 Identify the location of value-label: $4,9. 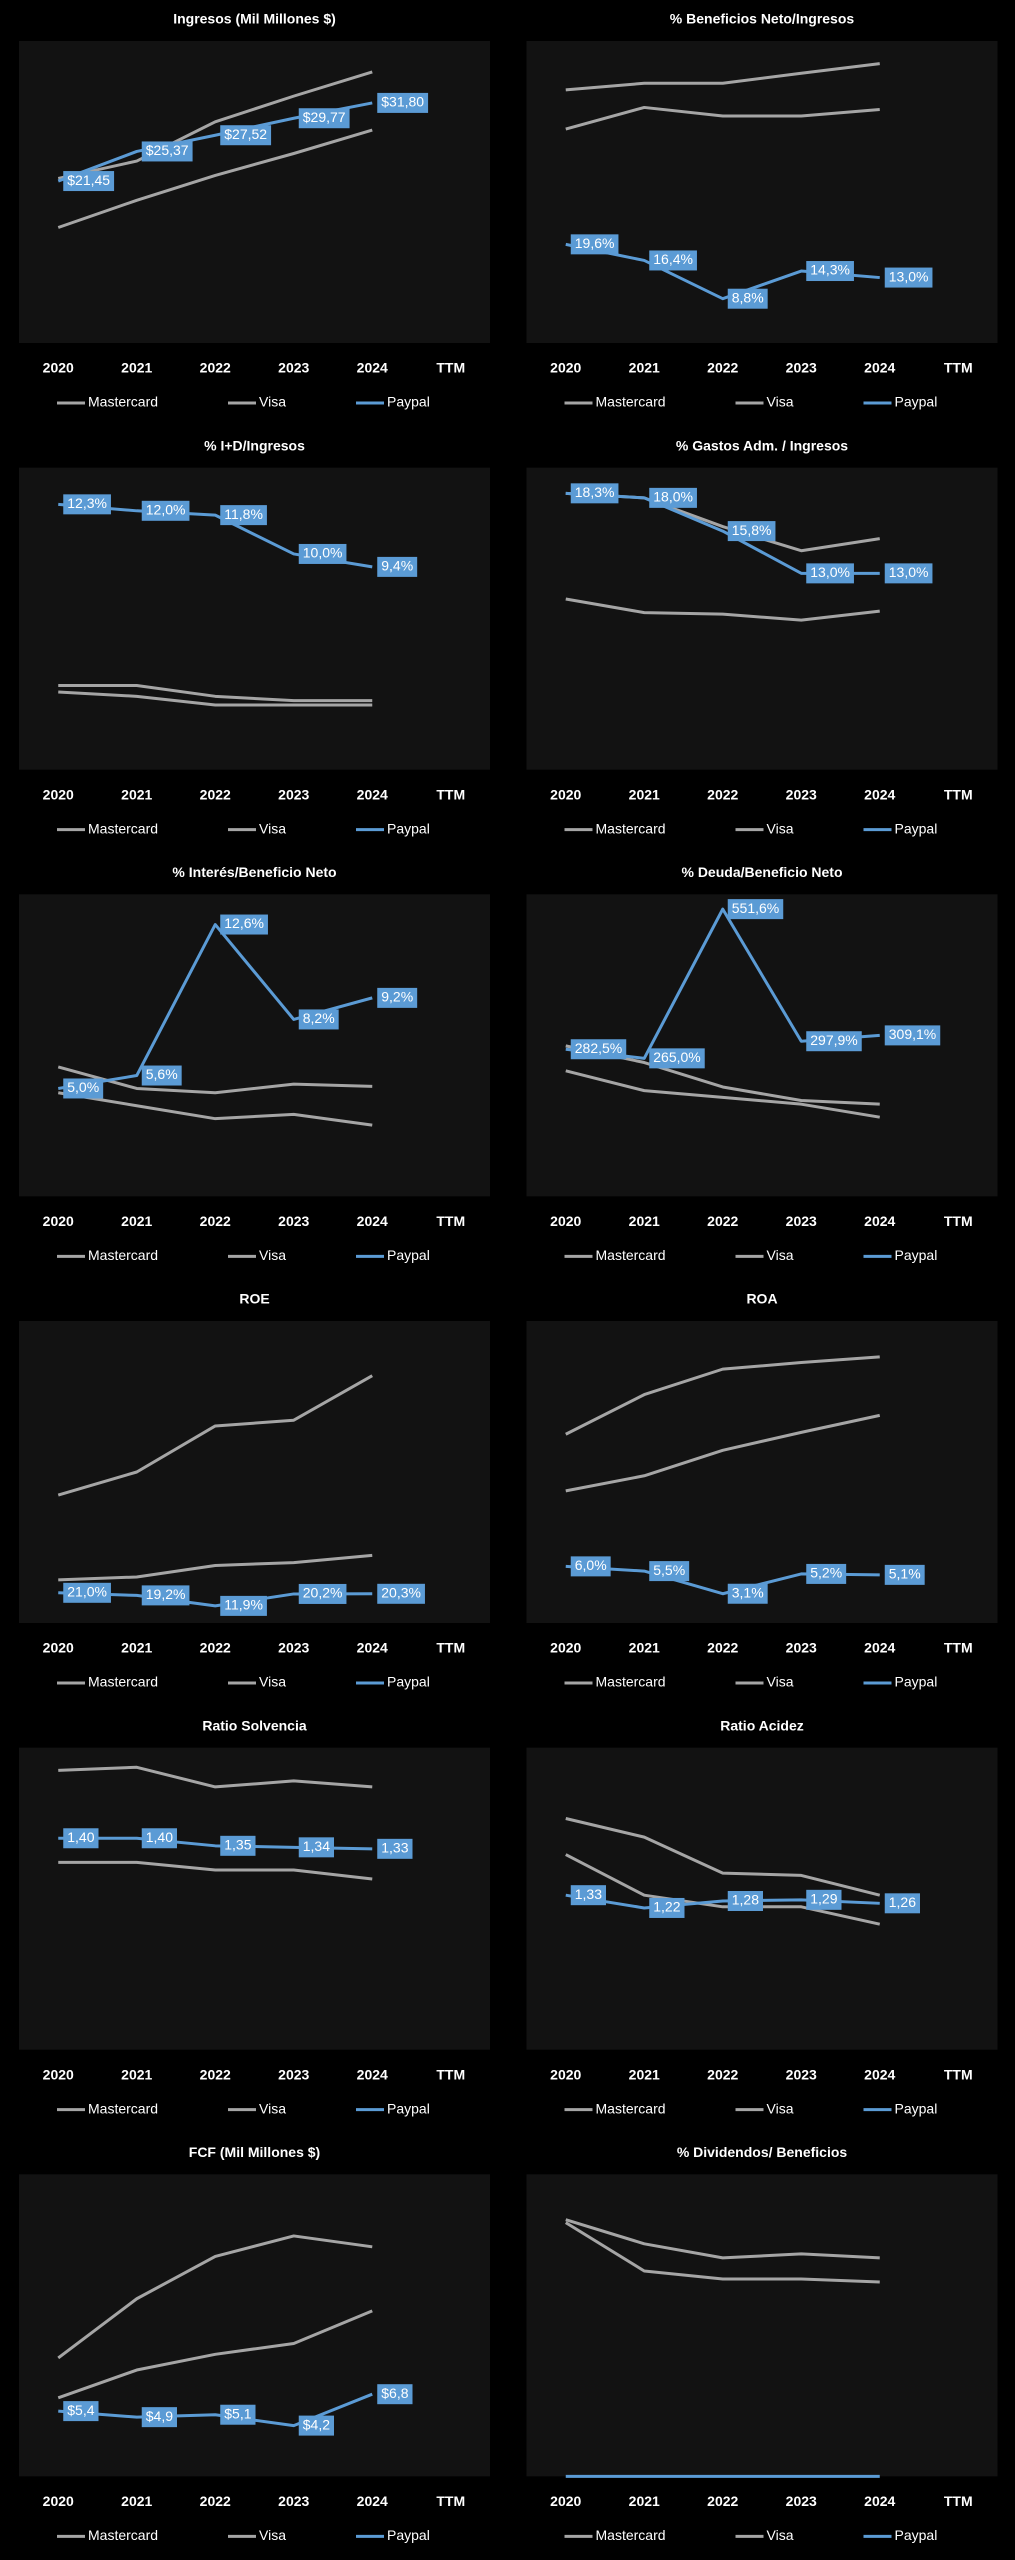
(159, 2416).